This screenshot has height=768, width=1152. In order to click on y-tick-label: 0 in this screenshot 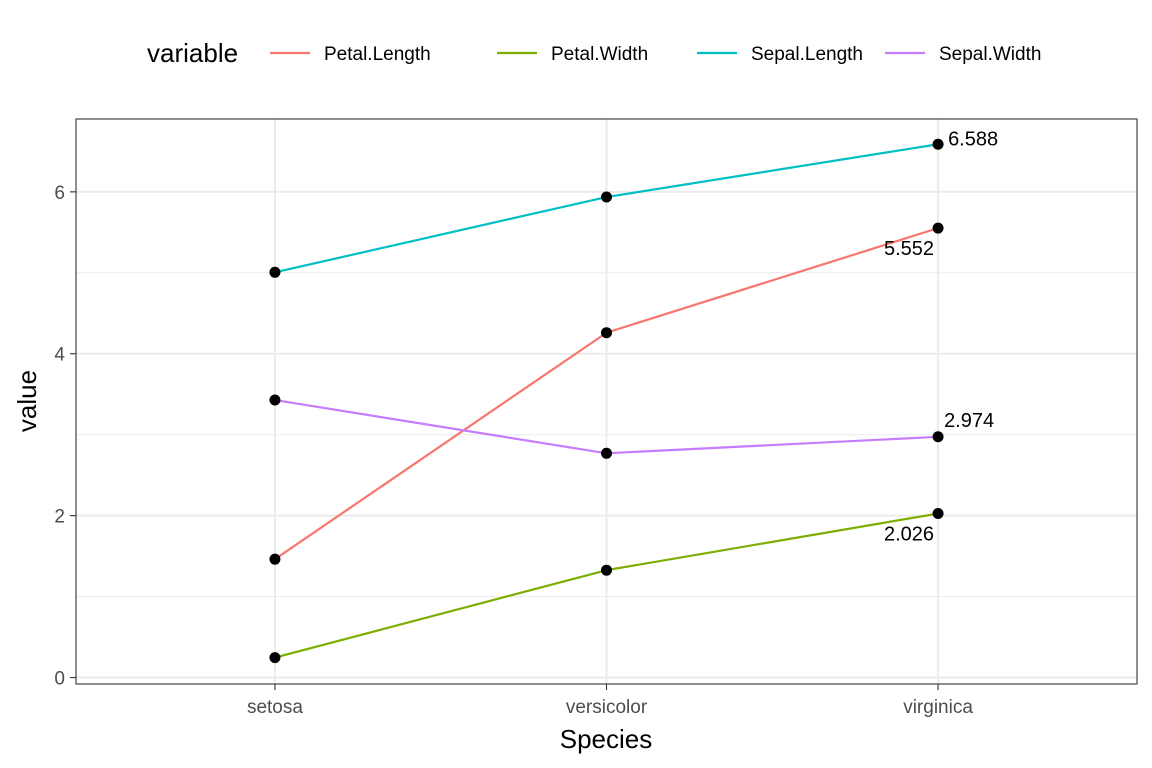, I will do `click(59, 679)`.